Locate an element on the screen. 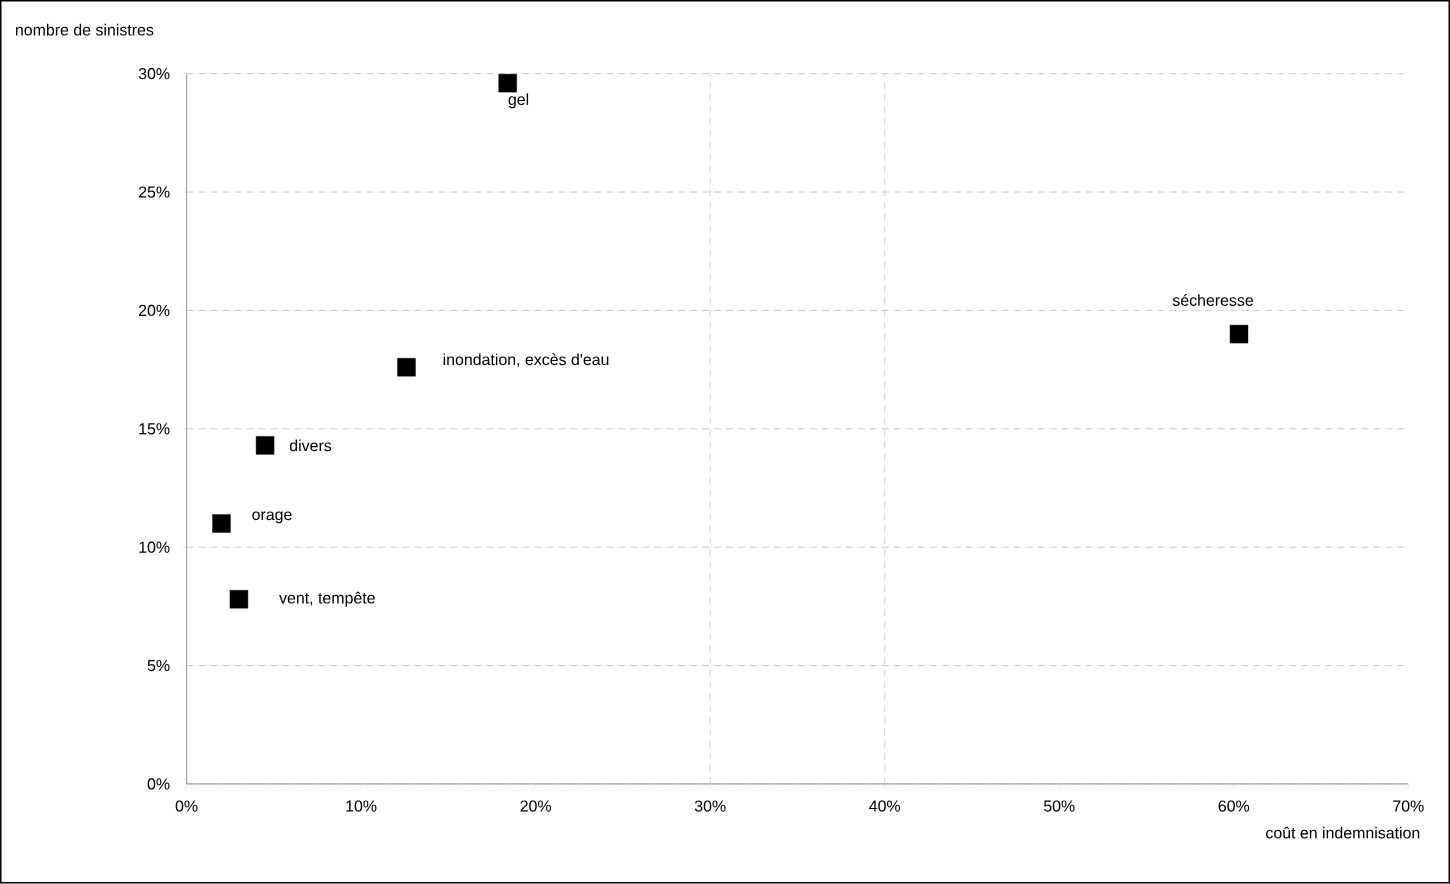 The width and height of the screenshot is (1450, 884). annotation: inondation, excès d'eau is located at coordinates (526, 360).